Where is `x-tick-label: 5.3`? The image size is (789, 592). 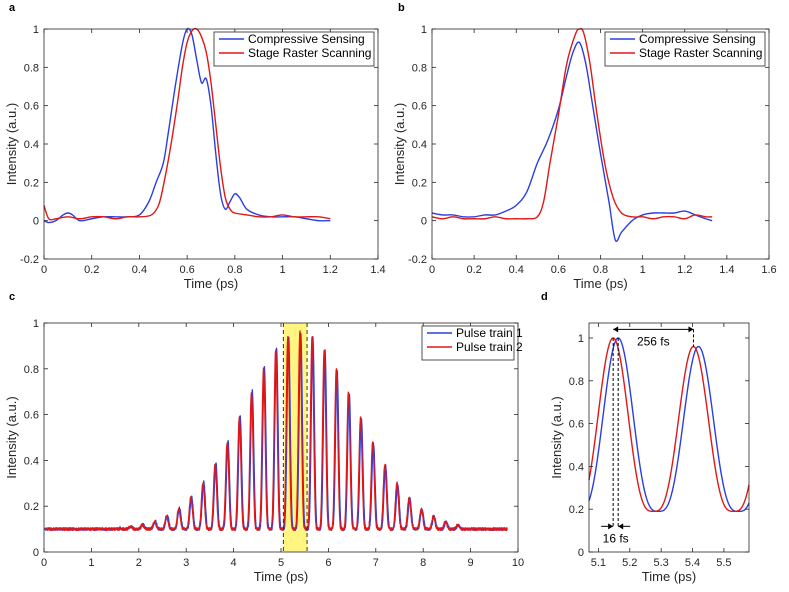 x-tick-label: 5.3 is located at coordinates (661, 563).